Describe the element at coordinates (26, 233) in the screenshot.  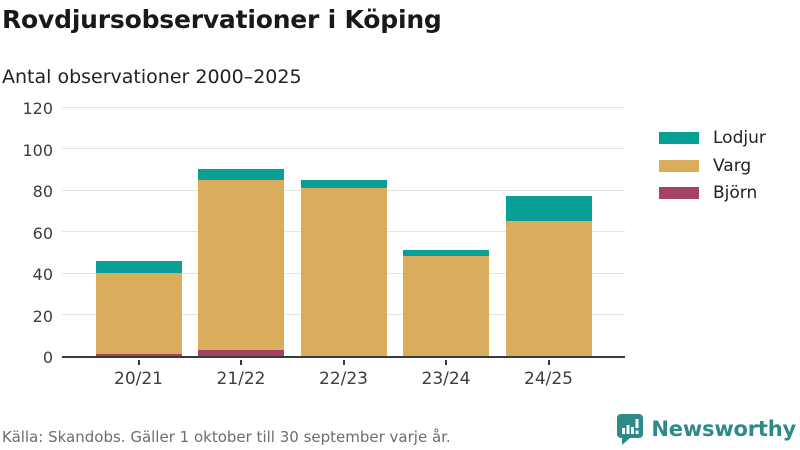
I see `y-axis-labels: 0 20 40 60 80 100 120` at that location.